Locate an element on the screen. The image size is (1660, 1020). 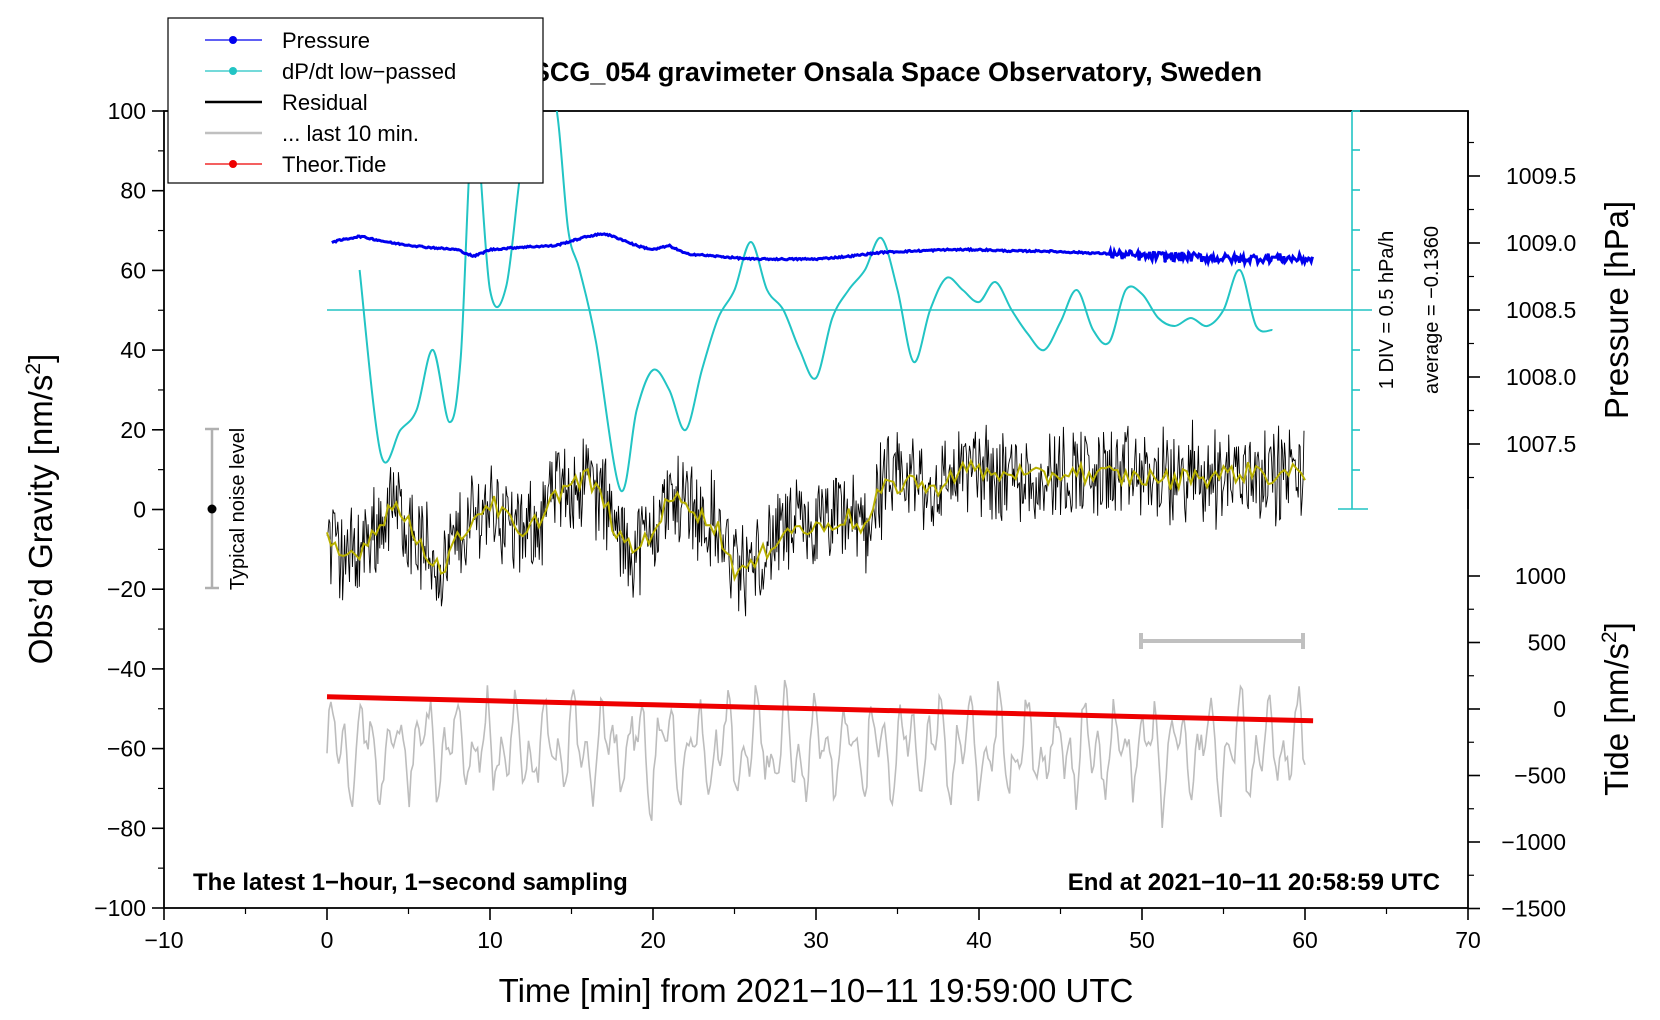
y-tick-label: 20 is located at coordinates (133, 430).